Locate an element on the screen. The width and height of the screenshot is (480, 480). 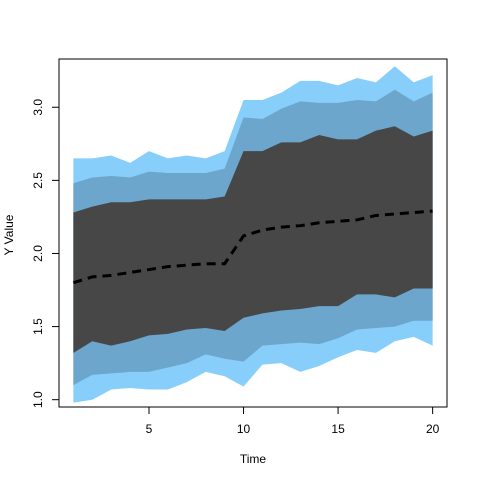
x-axis-label: Time is located at coordinates (253, 459).